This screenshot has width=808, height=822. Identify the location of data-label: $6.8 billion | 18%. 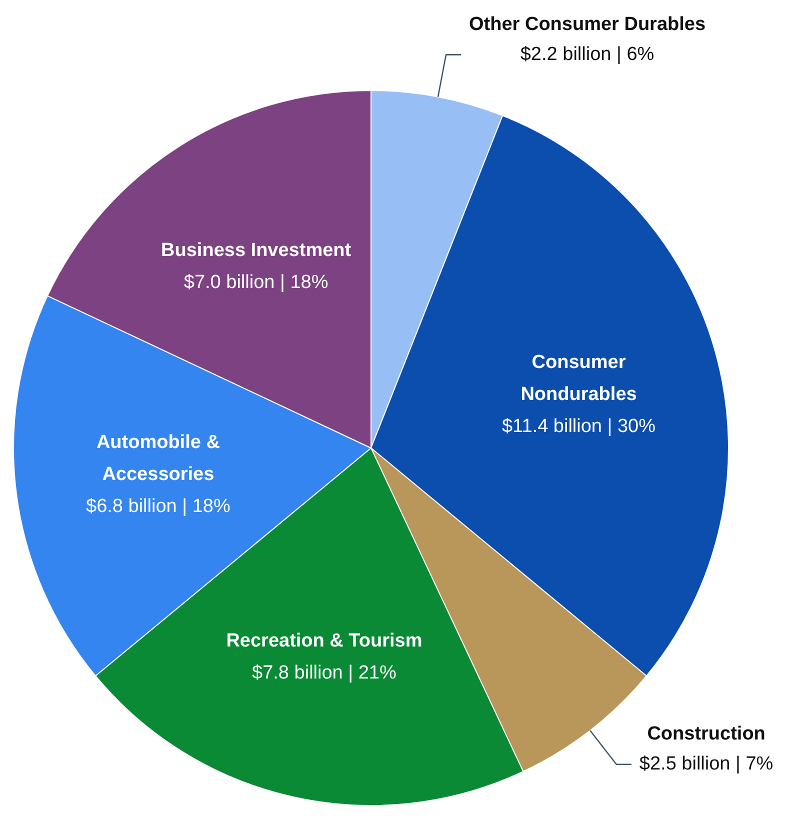
(158, 507).